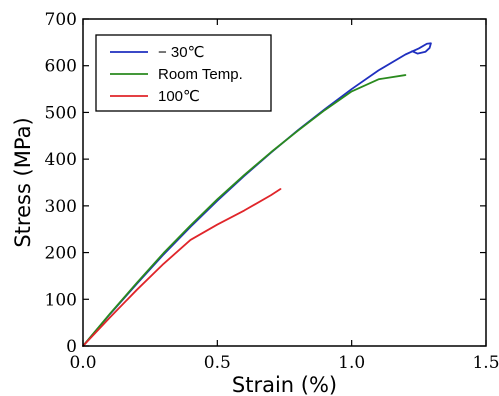 The width and height of the screenshot is (499, 396). I want to click on legend-label-0: − 30℃, so click(181, 52).